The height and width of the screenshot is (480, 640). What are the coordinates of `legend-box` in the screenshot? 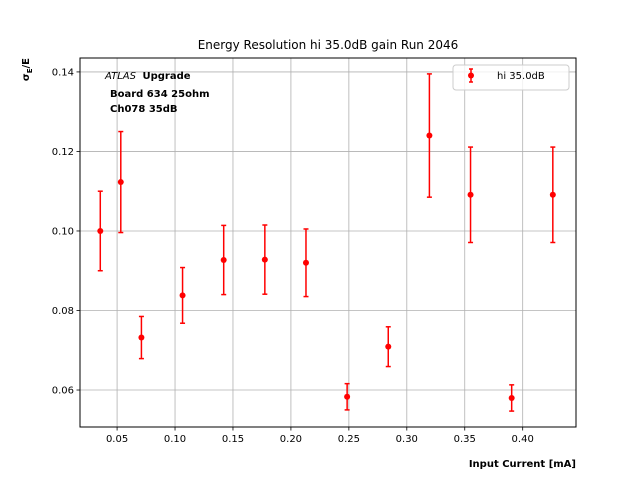 It's located at (511, 77).